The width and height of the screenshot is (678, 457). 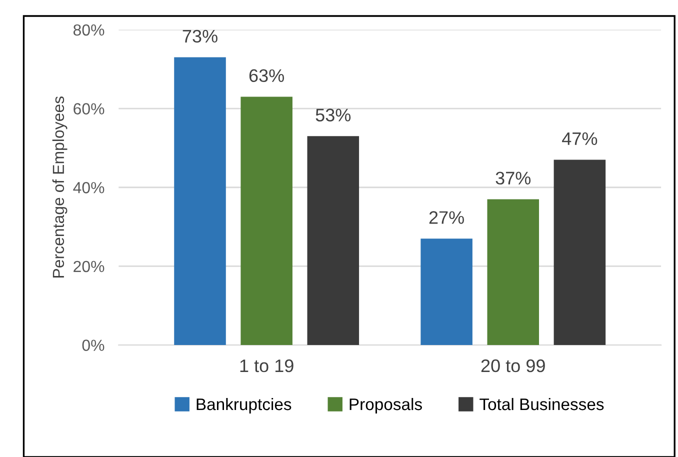 What do you see at coordinates (266, 75) in the screenshot?
I see `data-label: 63%` at bounding box center [266, 75].